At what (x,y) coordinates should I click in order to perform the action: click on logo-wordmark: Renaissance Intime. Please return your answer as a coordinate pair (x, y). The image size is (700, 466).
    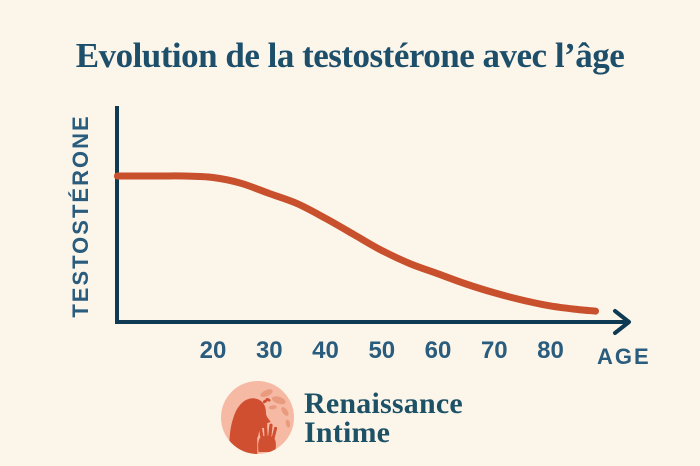
    Looking at the image, I should click on (383, 417).